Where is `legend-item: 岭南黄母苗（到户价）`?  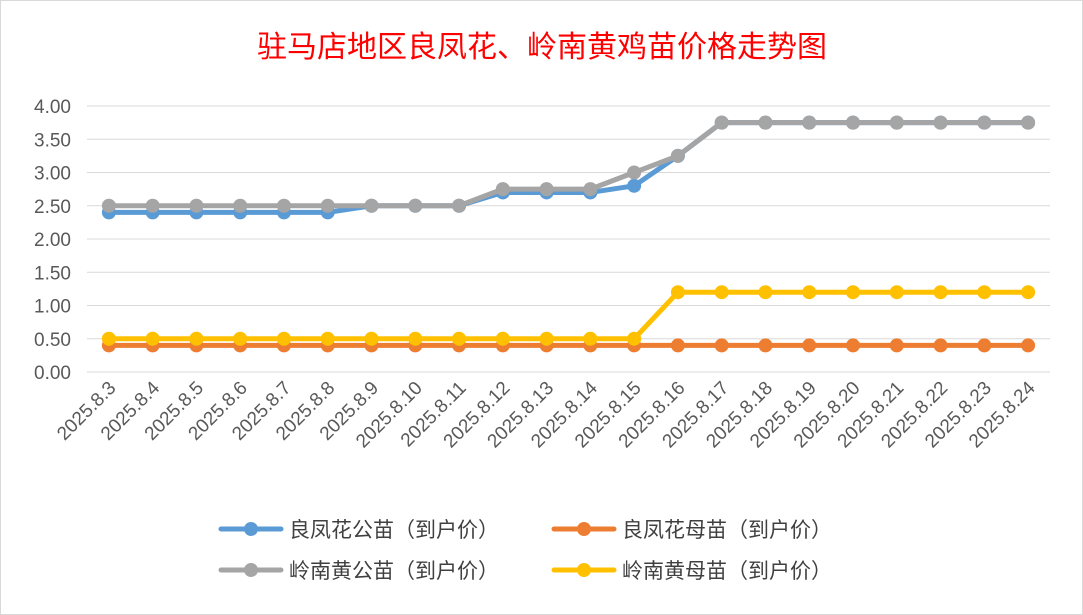
legend-item: 岭南黄母苗（到户价） is located at coordinates (691, 571).